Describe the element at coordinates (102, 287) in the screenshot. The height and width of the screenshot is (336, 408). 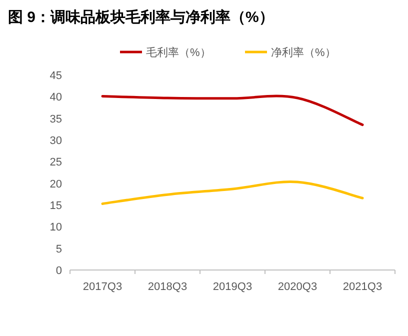
I see `x-tick-label: 2017Q3` at that location.